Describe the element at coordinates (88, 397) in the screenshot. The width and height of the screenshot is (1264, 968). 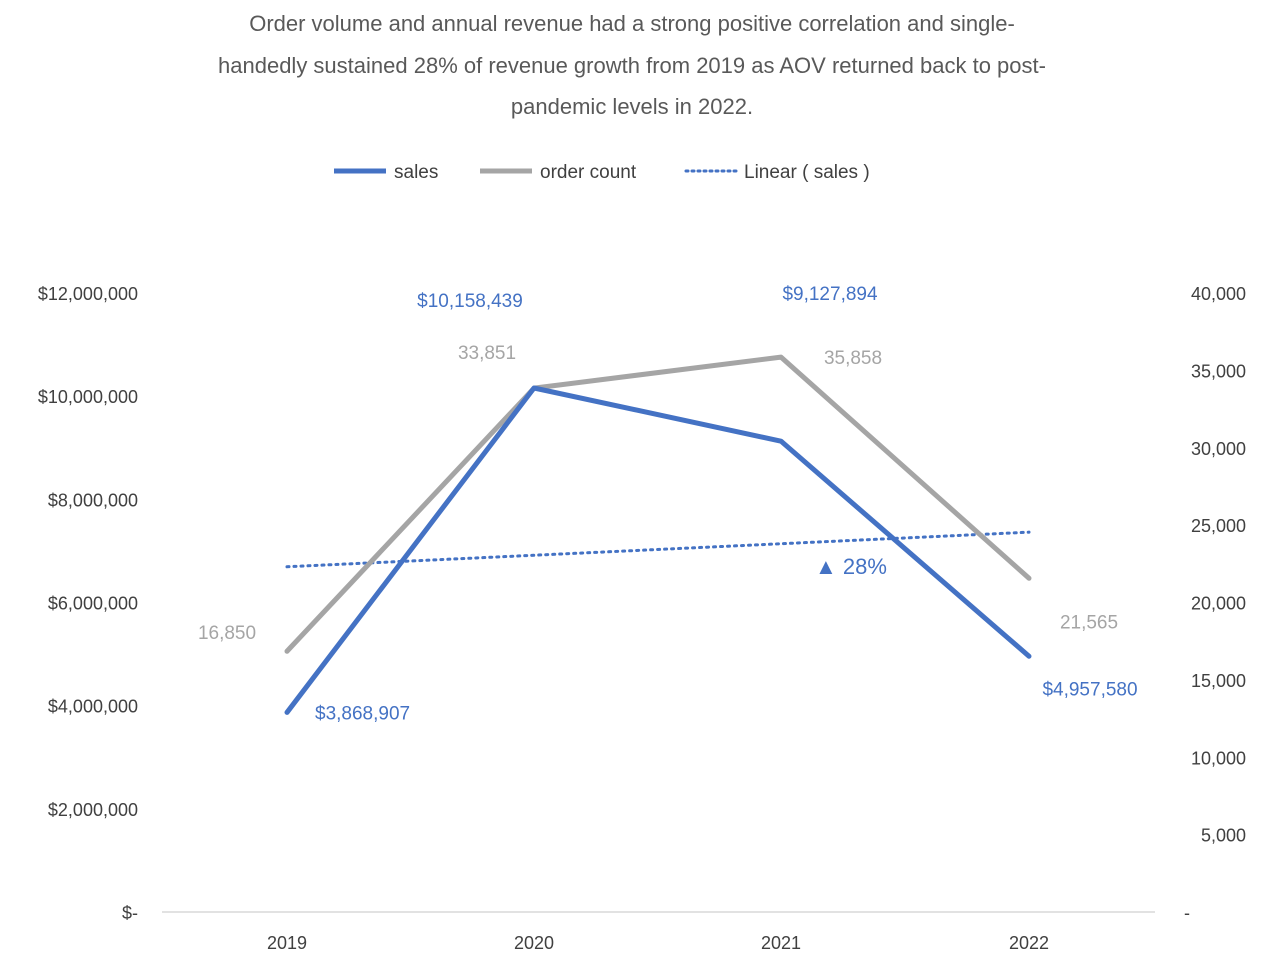
I see `y-left-tick-label: $10,000,000` at that location.